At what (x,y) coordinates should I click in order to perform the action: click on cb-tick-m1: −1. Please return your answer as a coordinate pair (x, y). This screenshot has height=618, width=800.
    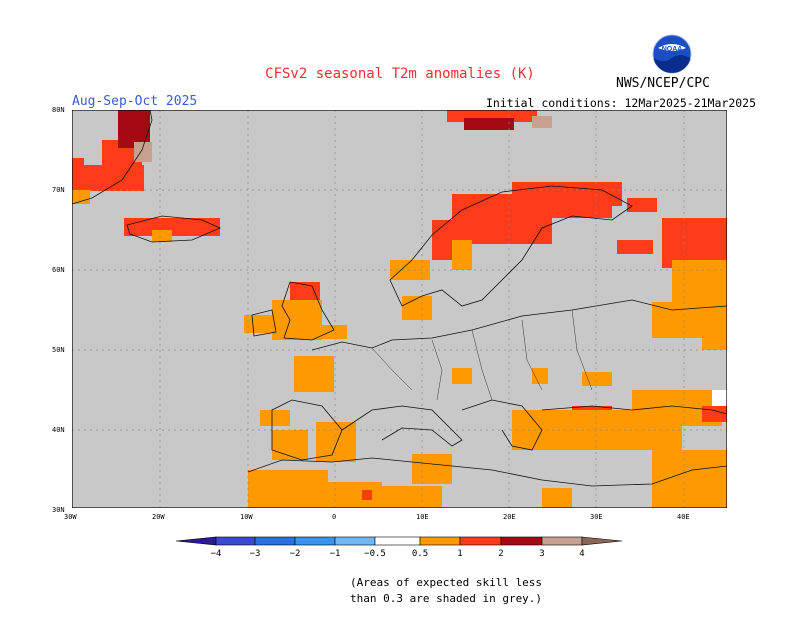
    Looking at the image, I should click on (335, 553).